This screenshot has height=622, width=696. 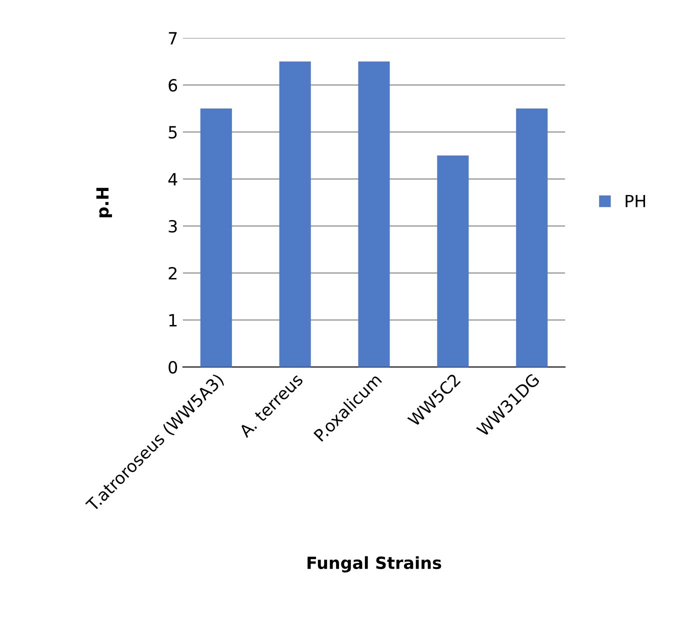 What do you see at coordinates (173, 367) in the screenshot?
I see `y-tick-label: 0` at bounding box center [173, 367].